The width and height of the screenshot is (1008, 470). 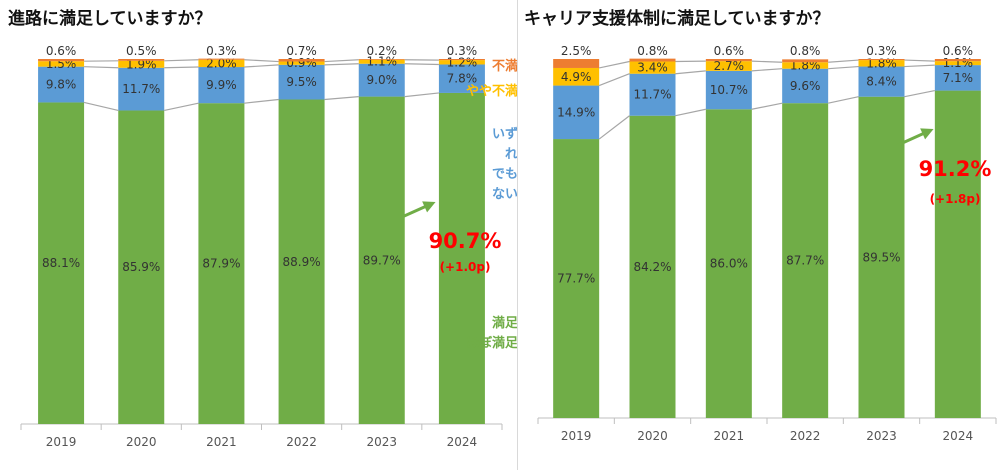 What do you see at coordinates (958, 63) in the screenshot?
I see `data-label-2024-3: 1.1%` at bounding box center [958, 63].